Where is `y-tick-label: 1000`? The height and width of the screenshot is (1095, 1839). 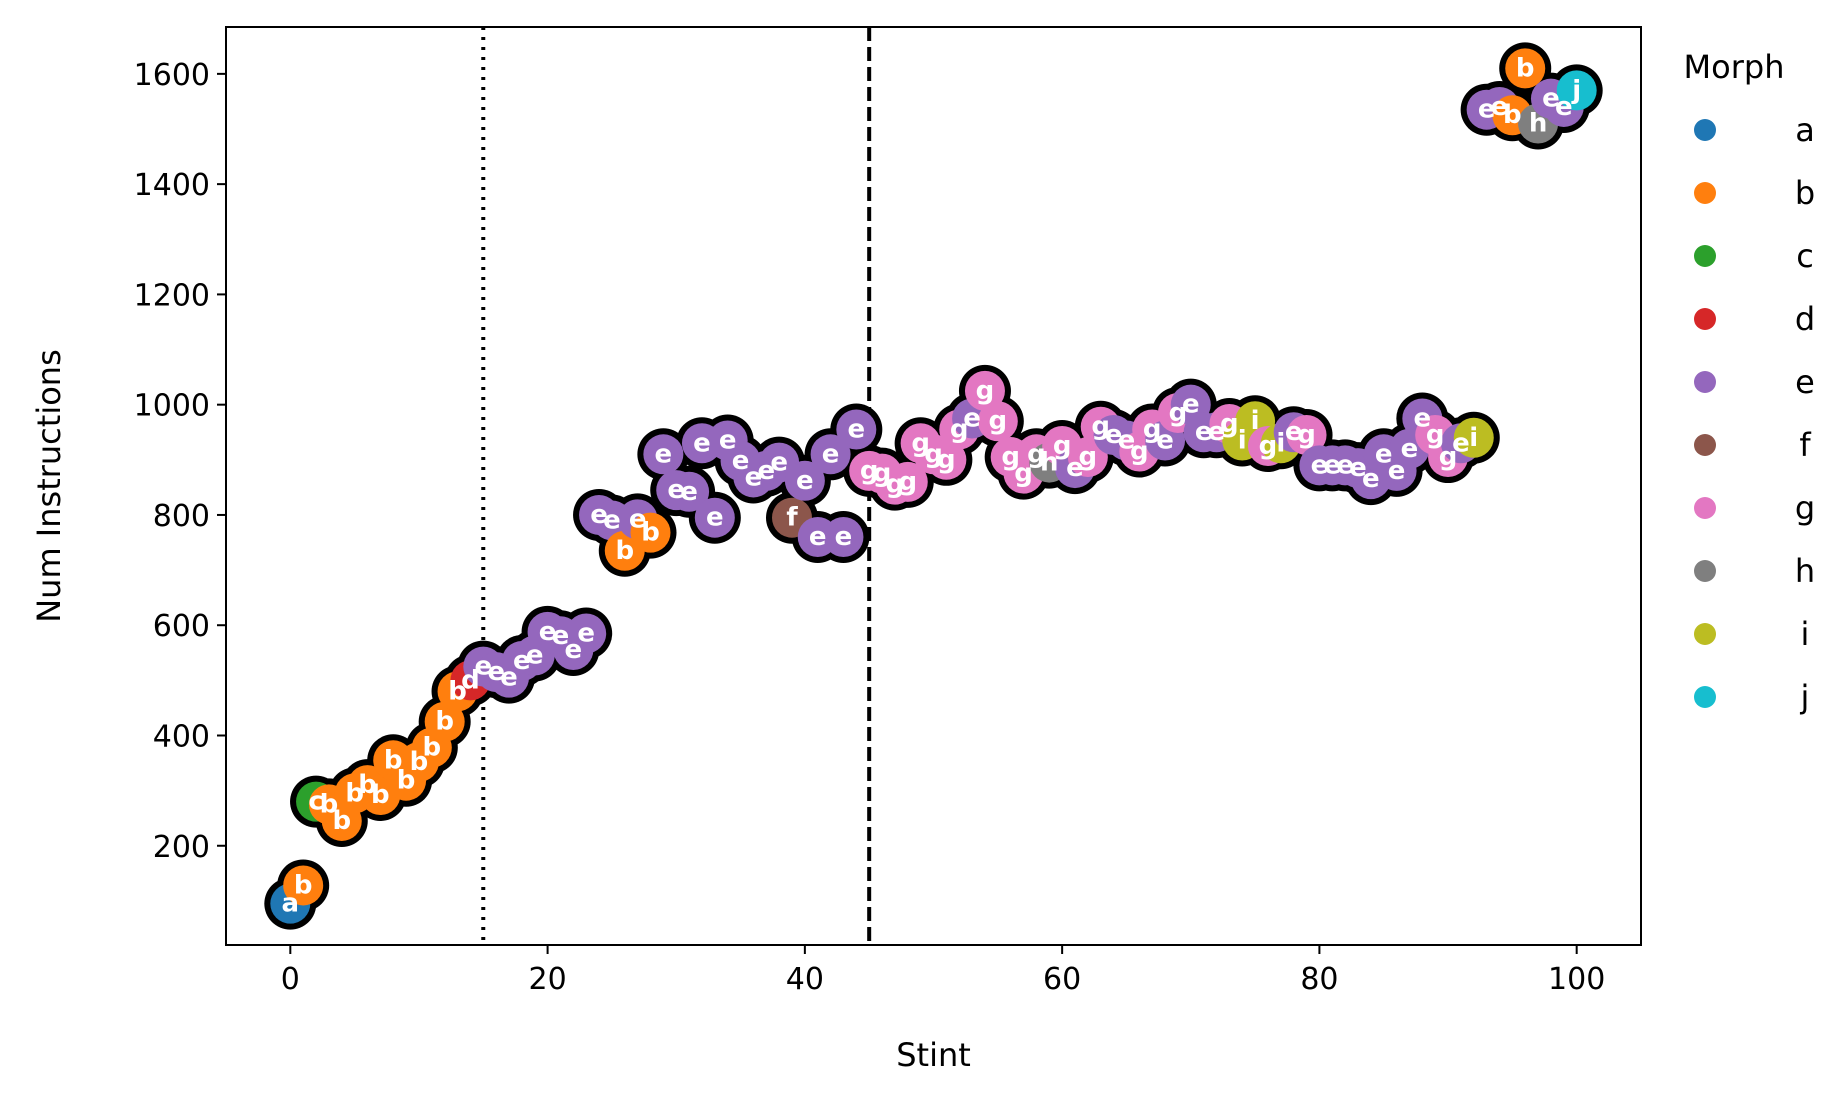
y-tick-label: 1000 is located at coordinates (172, 406).